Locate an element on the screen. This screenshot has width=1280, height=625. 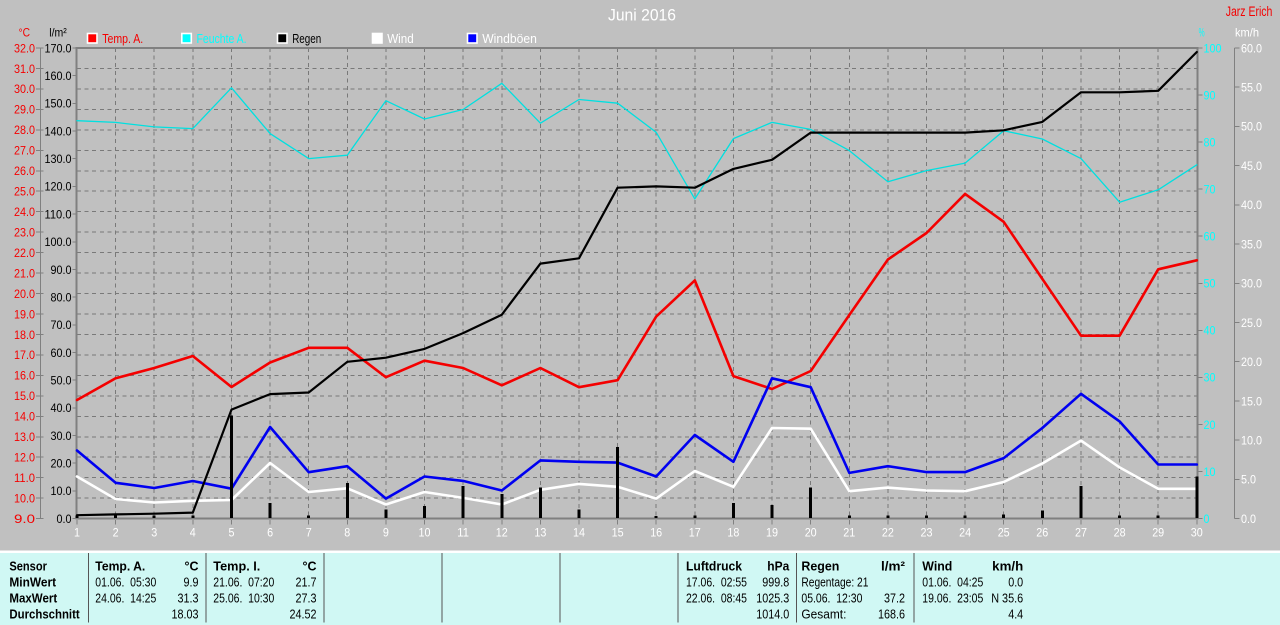
svg-text: 13 is located at coordinates (540, 533).